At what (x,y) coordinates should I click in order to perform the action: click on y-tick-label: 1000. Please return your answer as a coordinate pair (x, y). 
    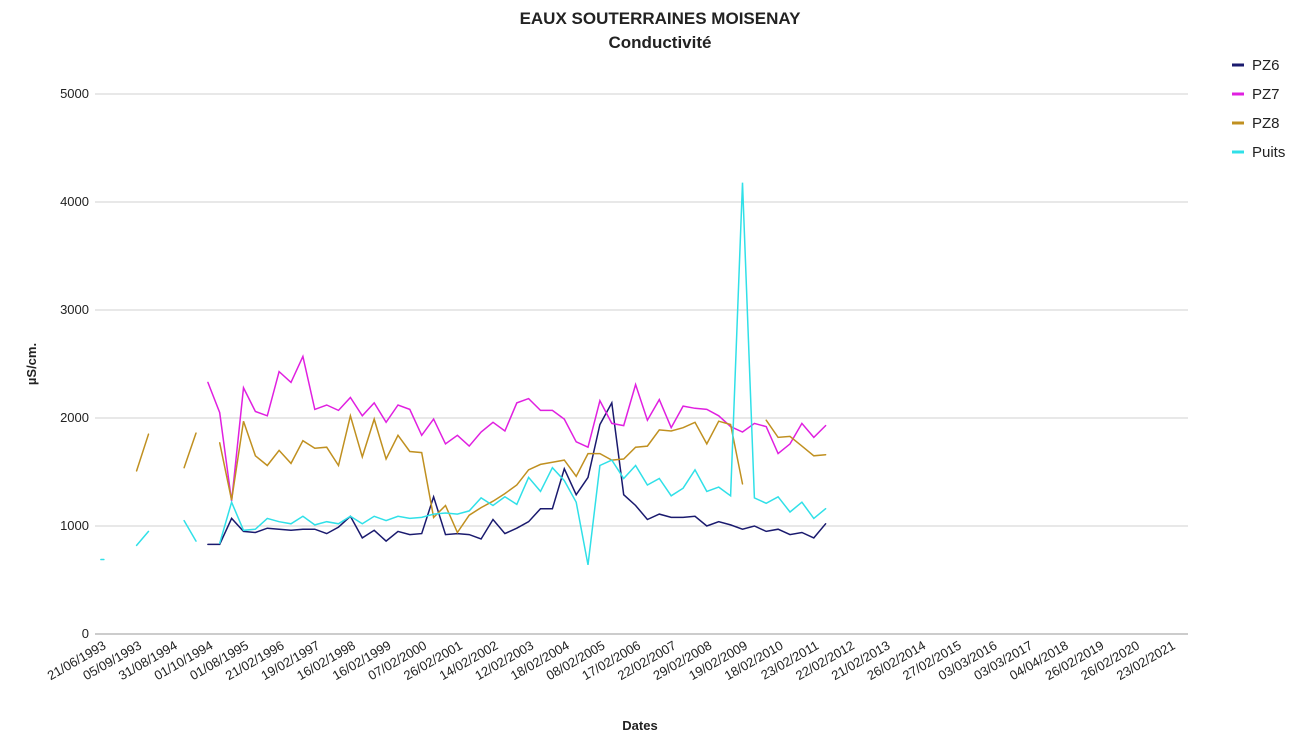
    Looking at the image, I should click on (74, 525).